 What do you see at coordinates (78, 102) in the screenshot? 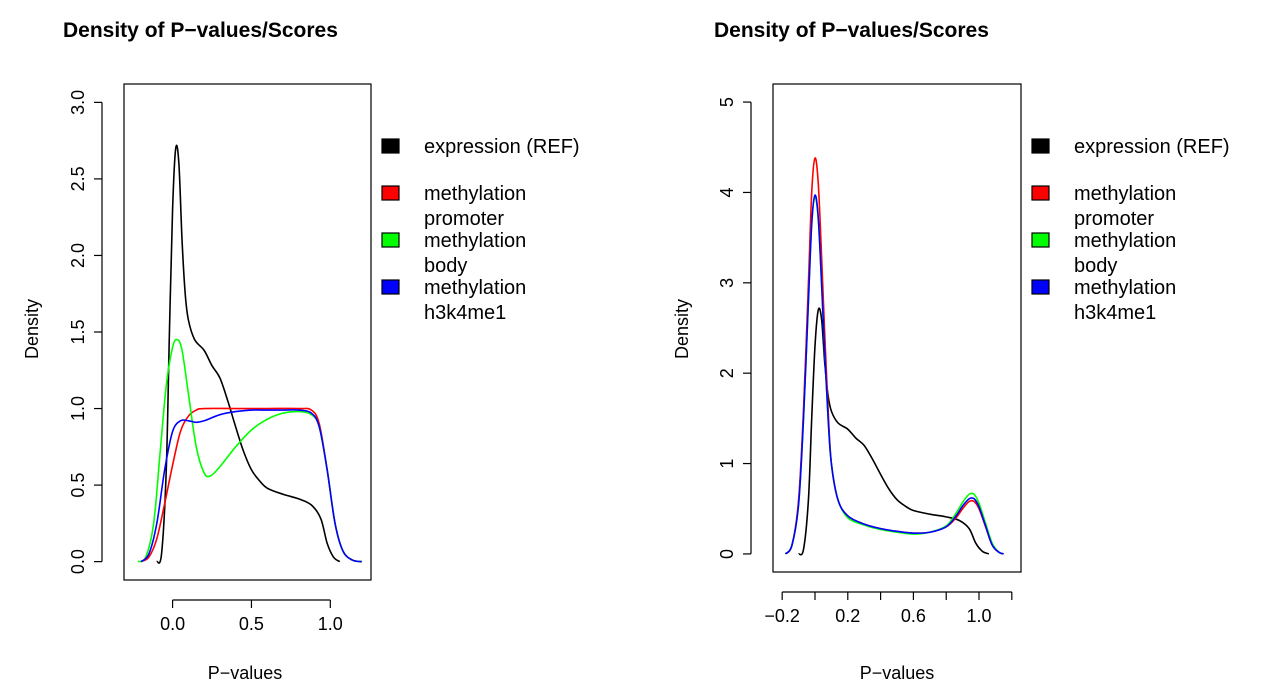
I see `y-tick-label: 3.0` at bounding box center [78, 102].